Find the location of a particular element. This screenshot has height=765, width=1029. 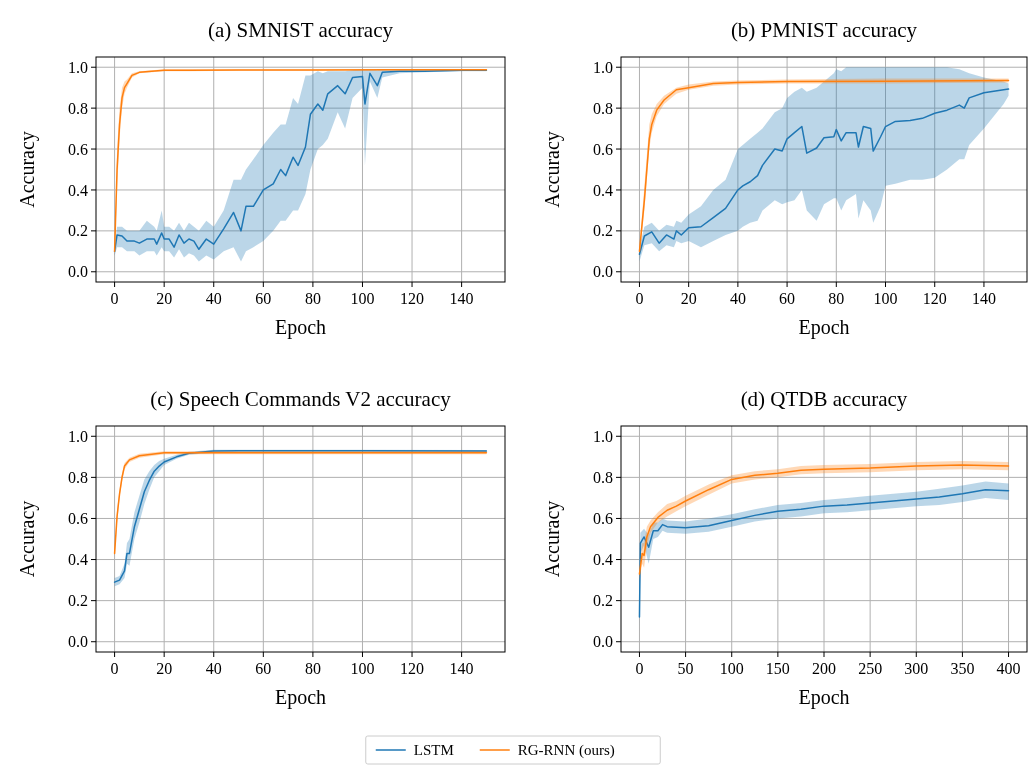

chart-title: (b) PMNIST accuracy is located at coordinates (824, 30).